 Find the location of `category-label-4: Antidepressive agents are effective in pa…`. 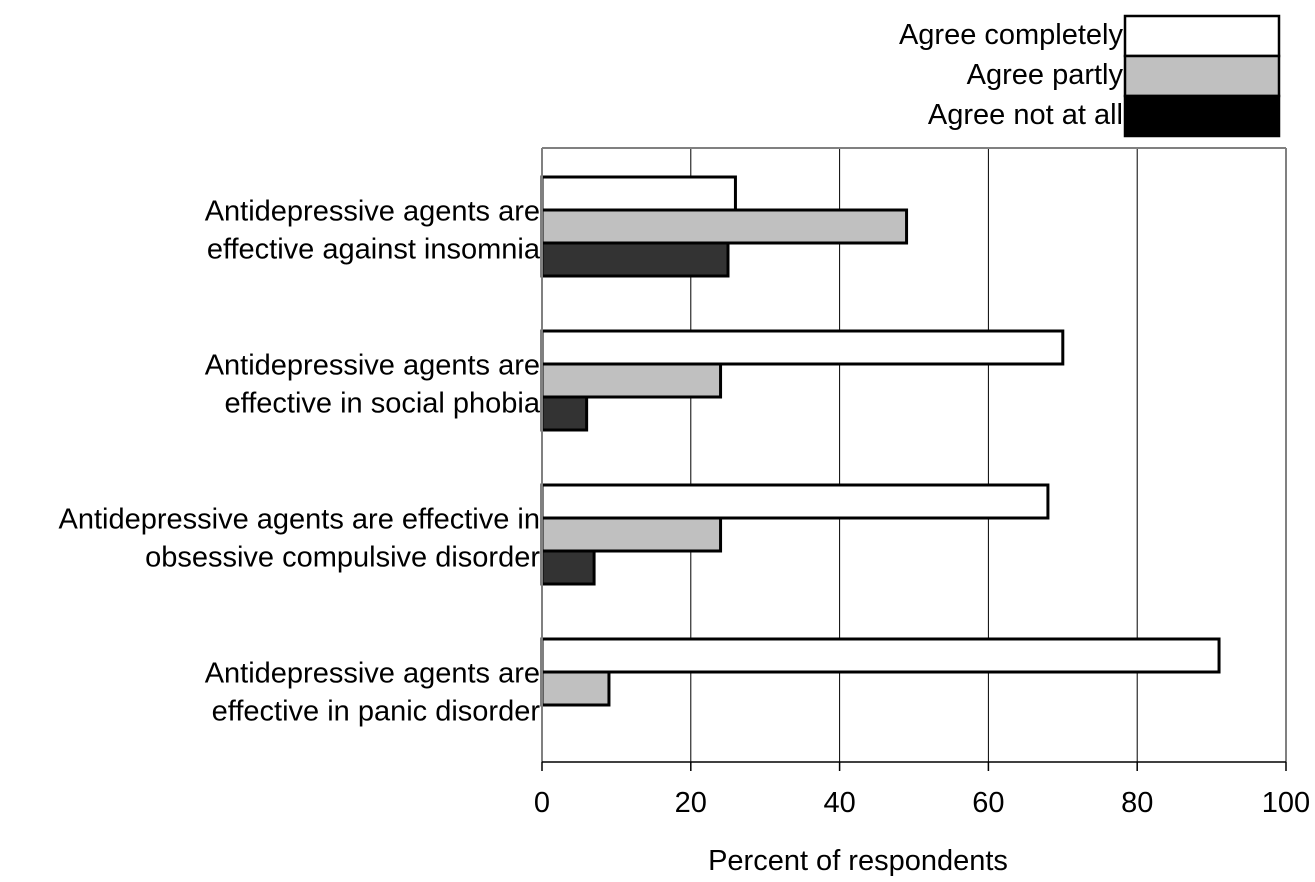

category-label-4: Antidepressive agents are effective in pa… is located at coordinates (373, 693).